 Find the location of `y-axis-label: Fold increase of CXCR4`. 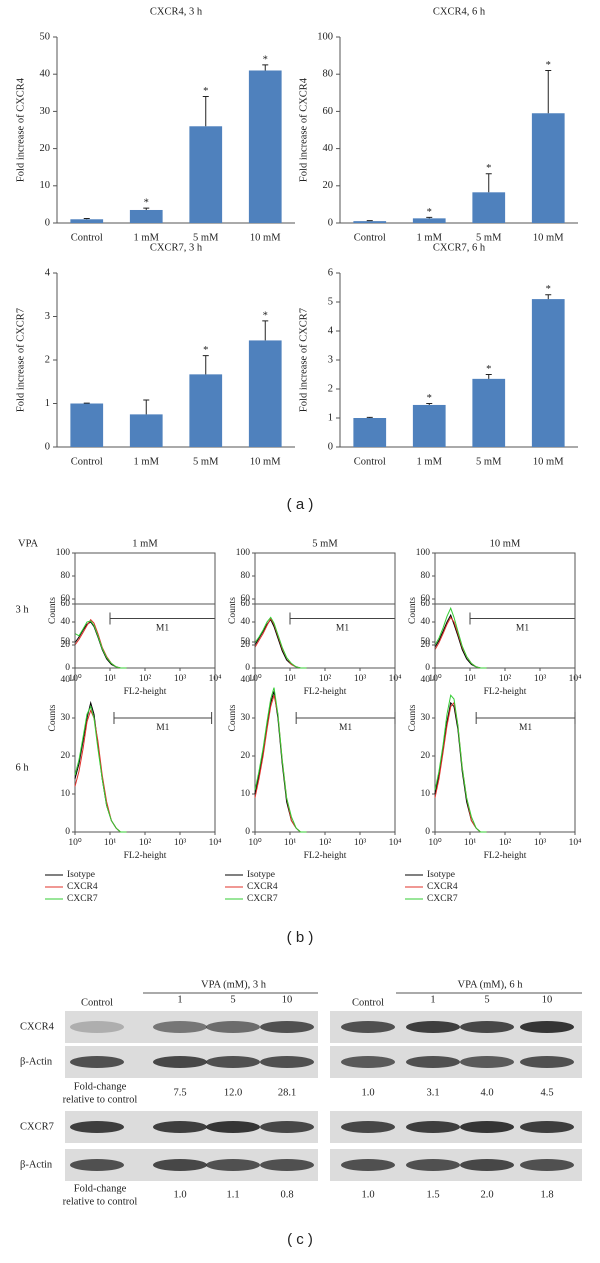

y-axis-label: Fold increase of CXCR4 is located at coordinates (303, 129).